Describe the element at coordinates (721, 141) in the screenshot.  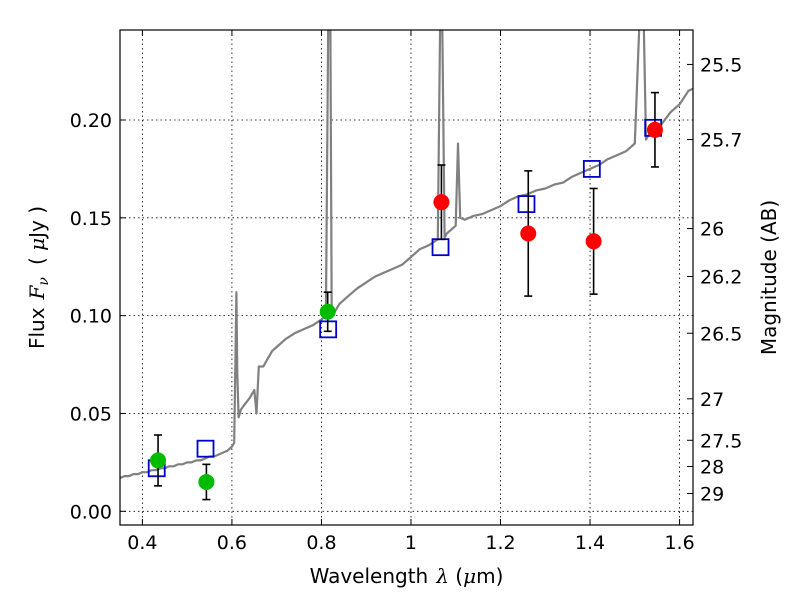
I see `right-tick-label: 25.7` at that location.